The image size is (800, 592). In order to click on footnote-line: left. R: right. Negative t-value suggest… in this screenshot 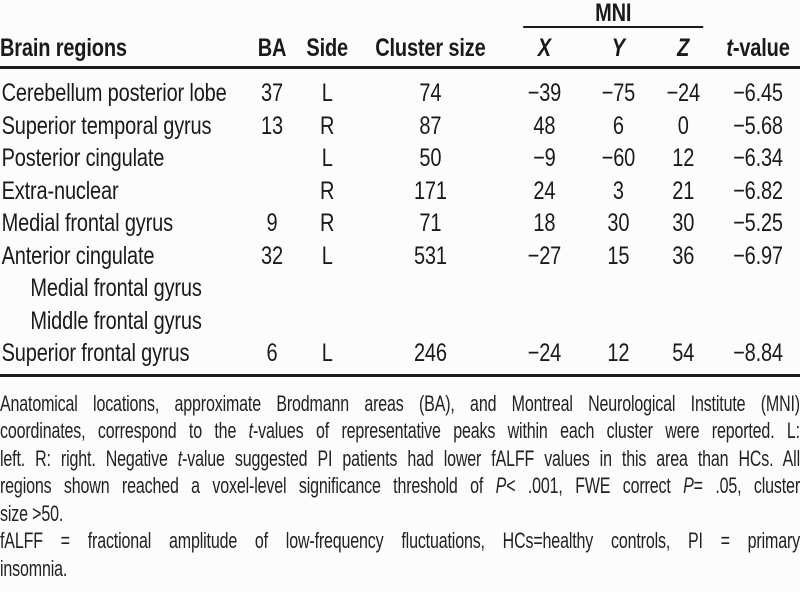, I will do `click(400, 458)`.